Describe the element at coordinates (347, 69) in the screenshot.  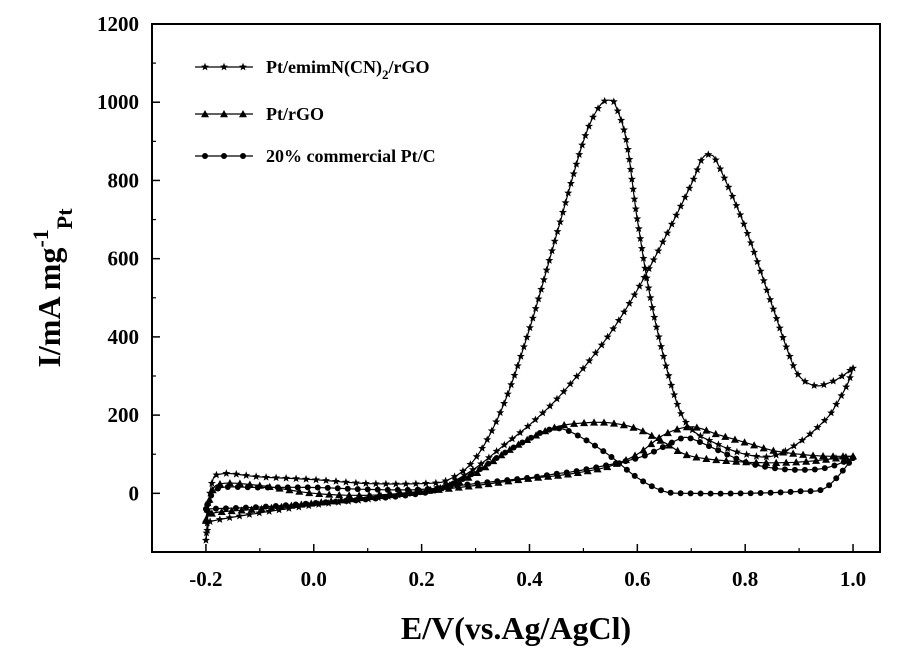
I see `legend-label-0: Pt/emimN(CN)2/rGO` at that location.